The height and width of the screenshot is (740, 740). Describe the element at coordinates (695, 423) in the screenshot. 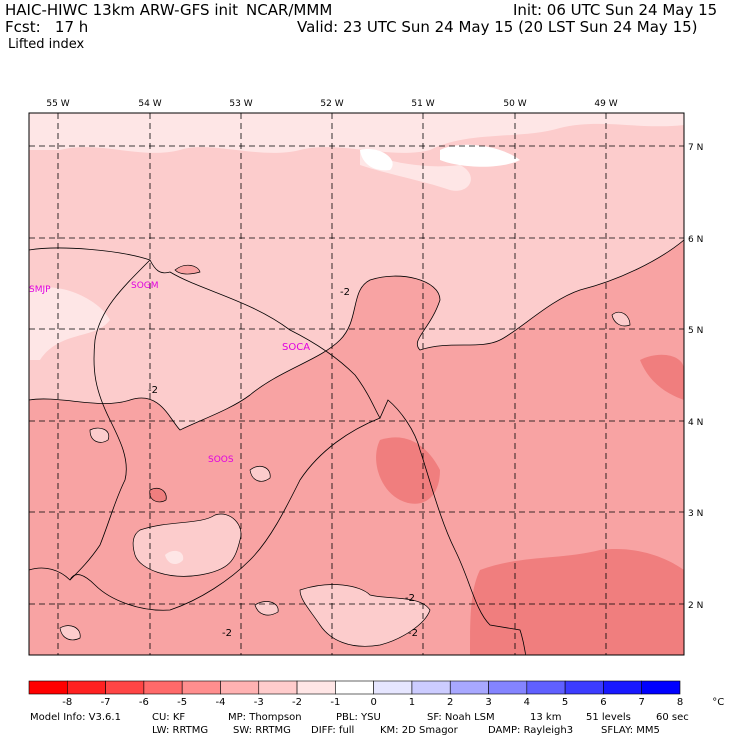

I see `lat-label-4n: 4 N` at that location.